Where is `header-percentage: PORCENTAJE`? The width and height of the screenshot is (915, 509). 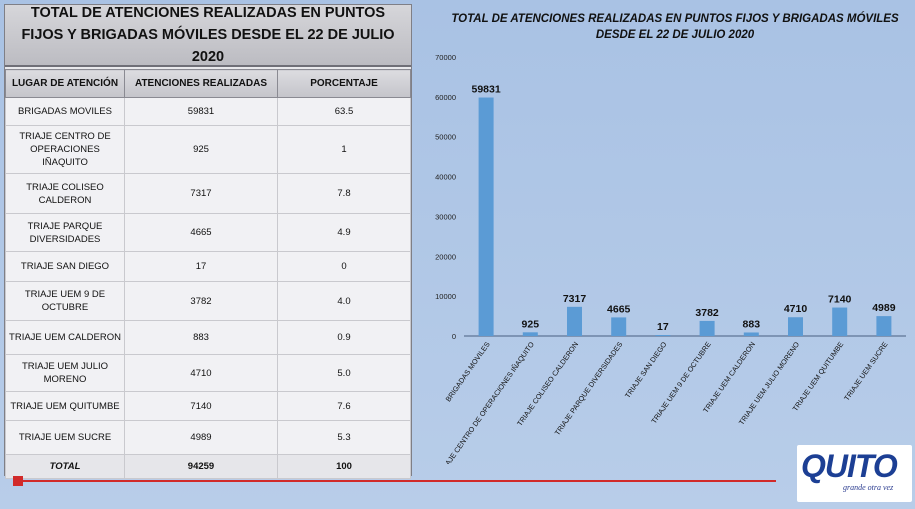 header-percentage: PORCENTAJE is located at coordinates (344, 83).